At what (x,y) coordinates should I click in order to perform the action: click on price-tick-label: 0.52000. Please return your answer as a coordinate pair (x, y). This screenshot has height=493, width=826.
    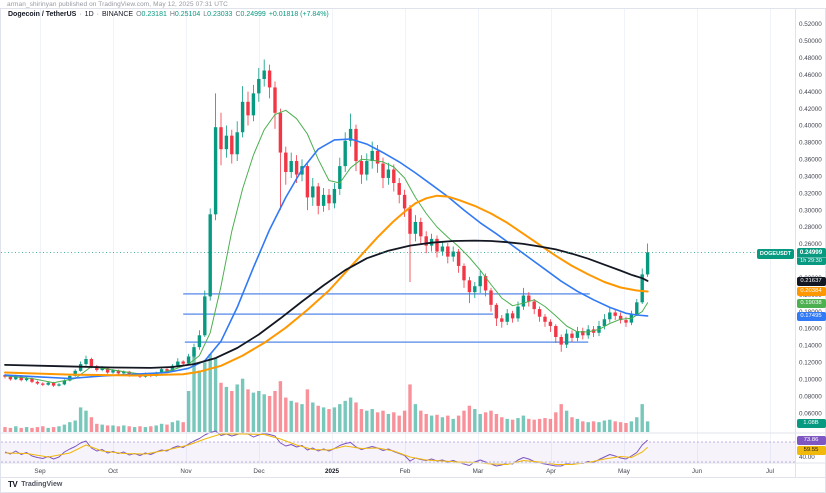
    Looking at the image, I should click on (810, 24).